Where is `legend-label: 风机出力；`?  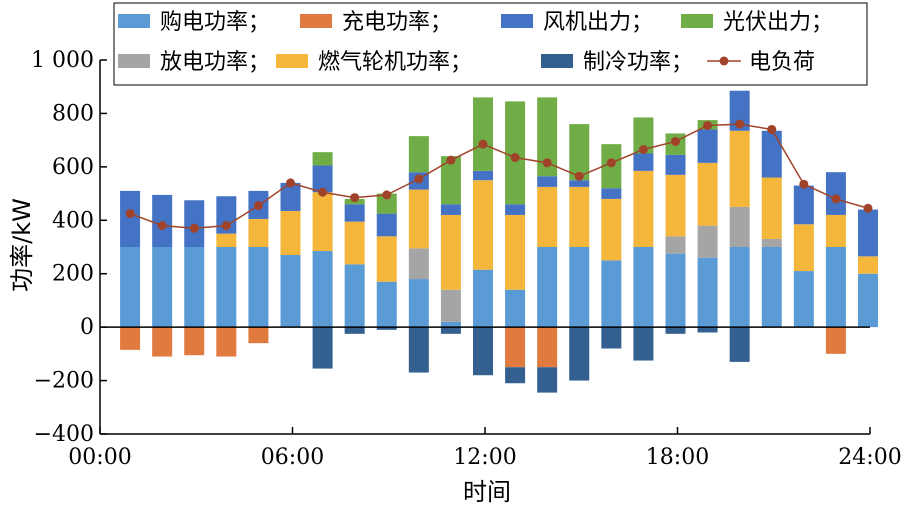 legend-label: 风机出力； is located at coordinates (598, 22).